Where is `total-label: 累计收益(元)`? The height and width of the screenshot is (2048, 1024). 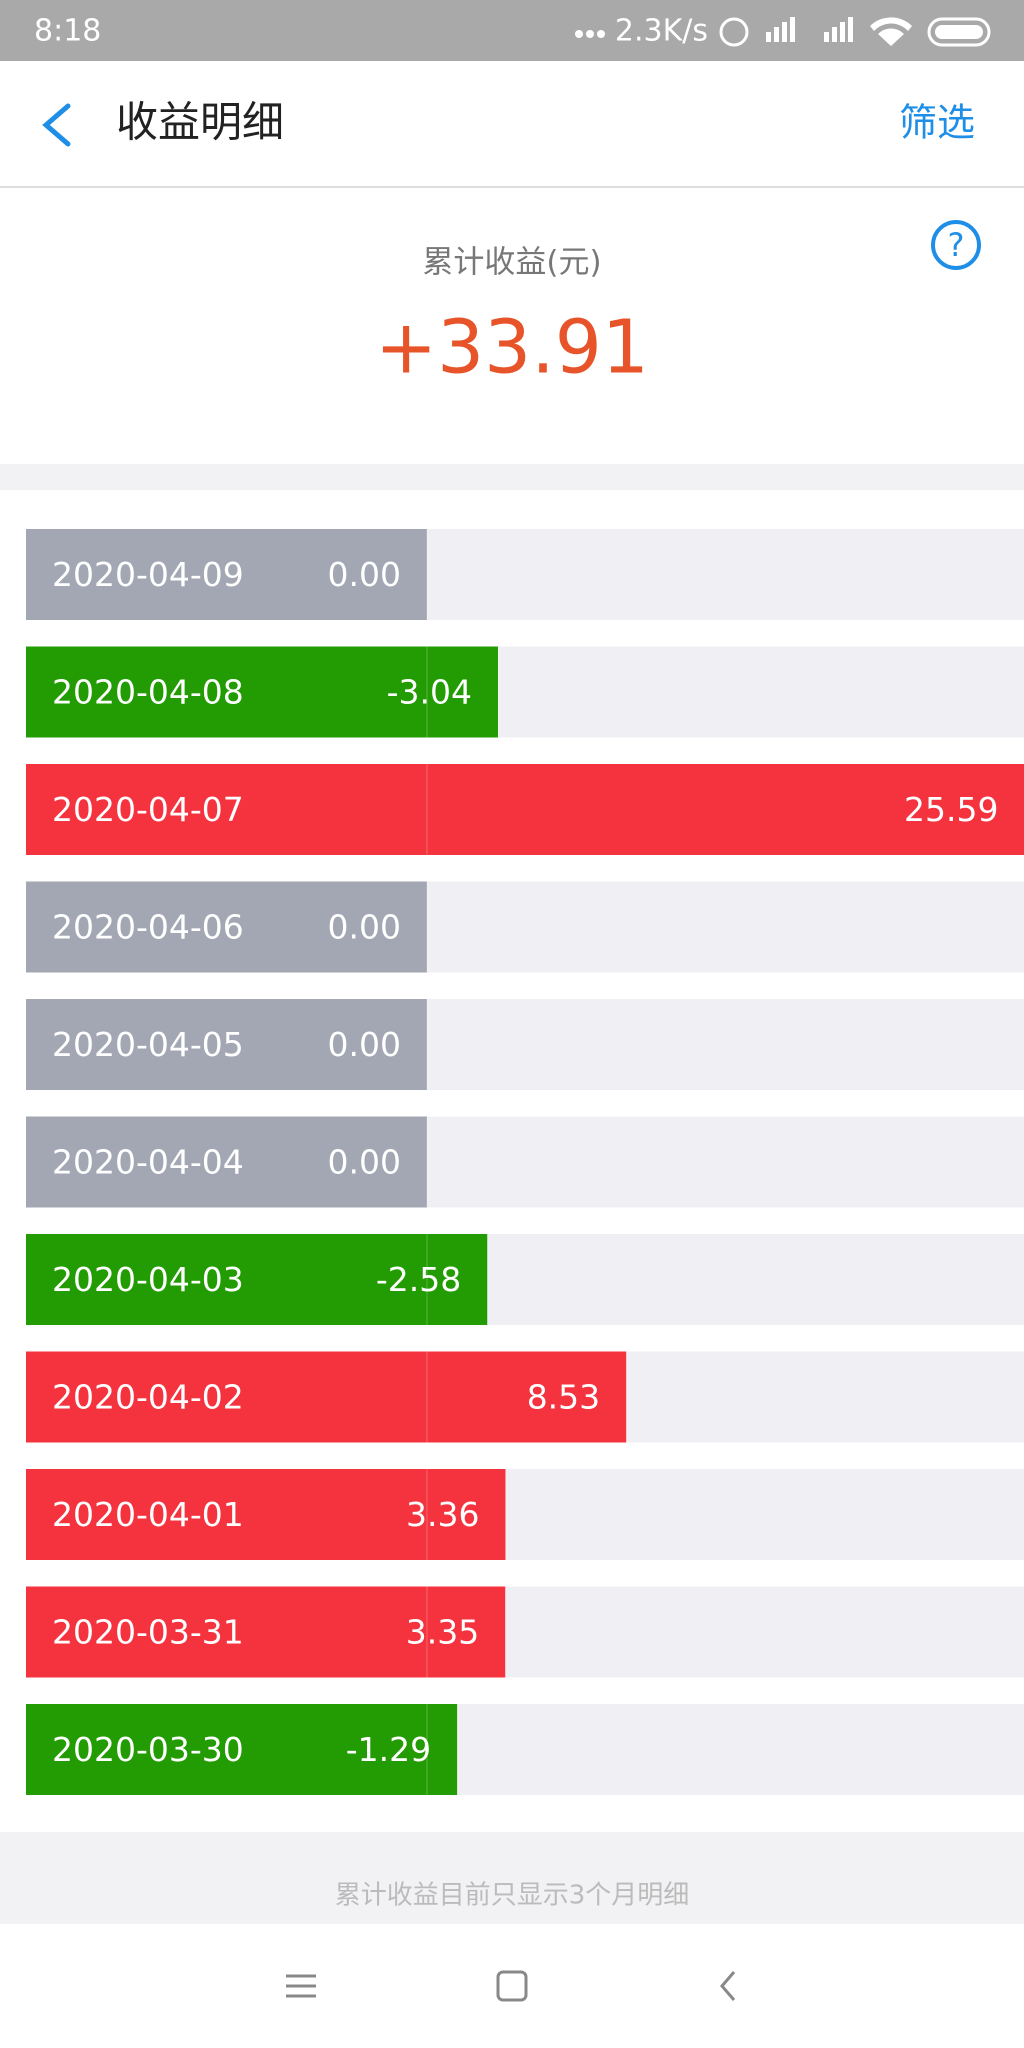
total-label: 累计收益(元) is located at coordinates (511, 263).